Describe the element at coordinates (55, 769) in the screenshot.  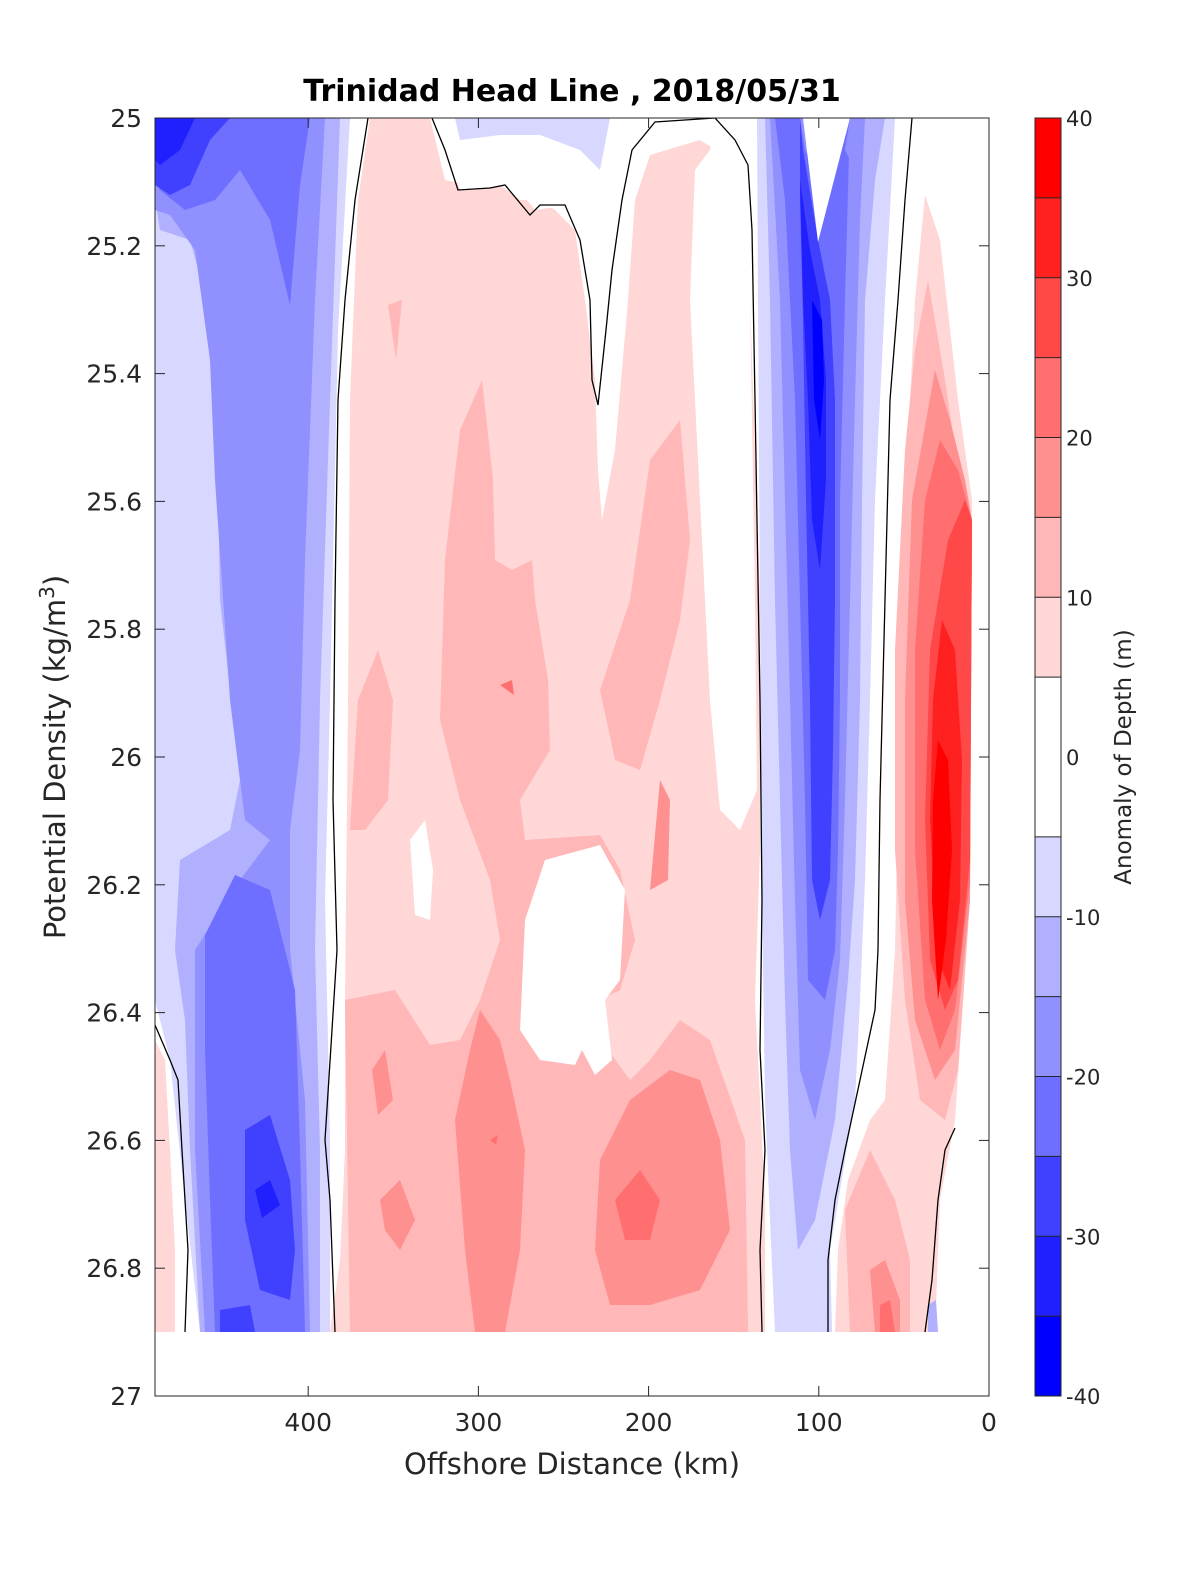
I see `y-axis-label-main: Potential Density (kg/m` at that location.